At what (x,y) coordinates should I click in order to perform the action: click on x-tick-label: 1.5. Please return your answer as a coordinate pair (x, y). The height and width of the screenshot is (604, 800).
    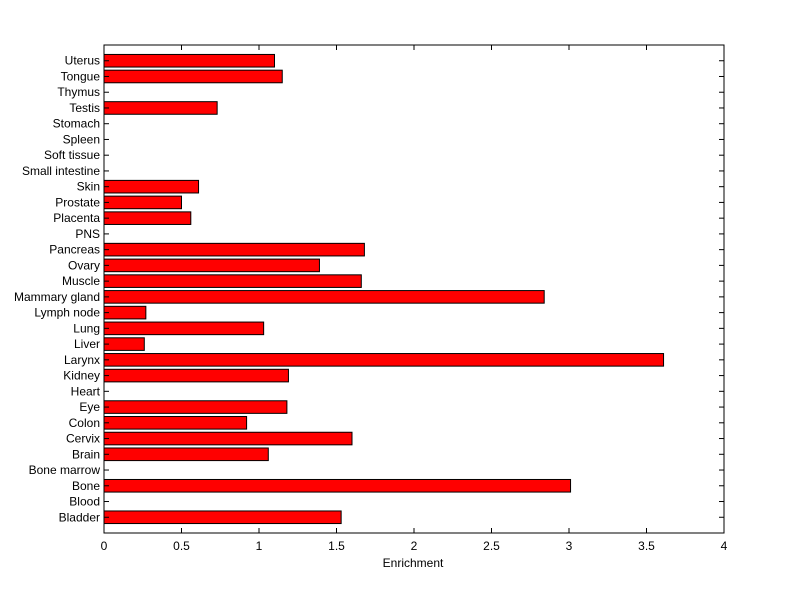
    Looking at the image, I should click on (336, 546).